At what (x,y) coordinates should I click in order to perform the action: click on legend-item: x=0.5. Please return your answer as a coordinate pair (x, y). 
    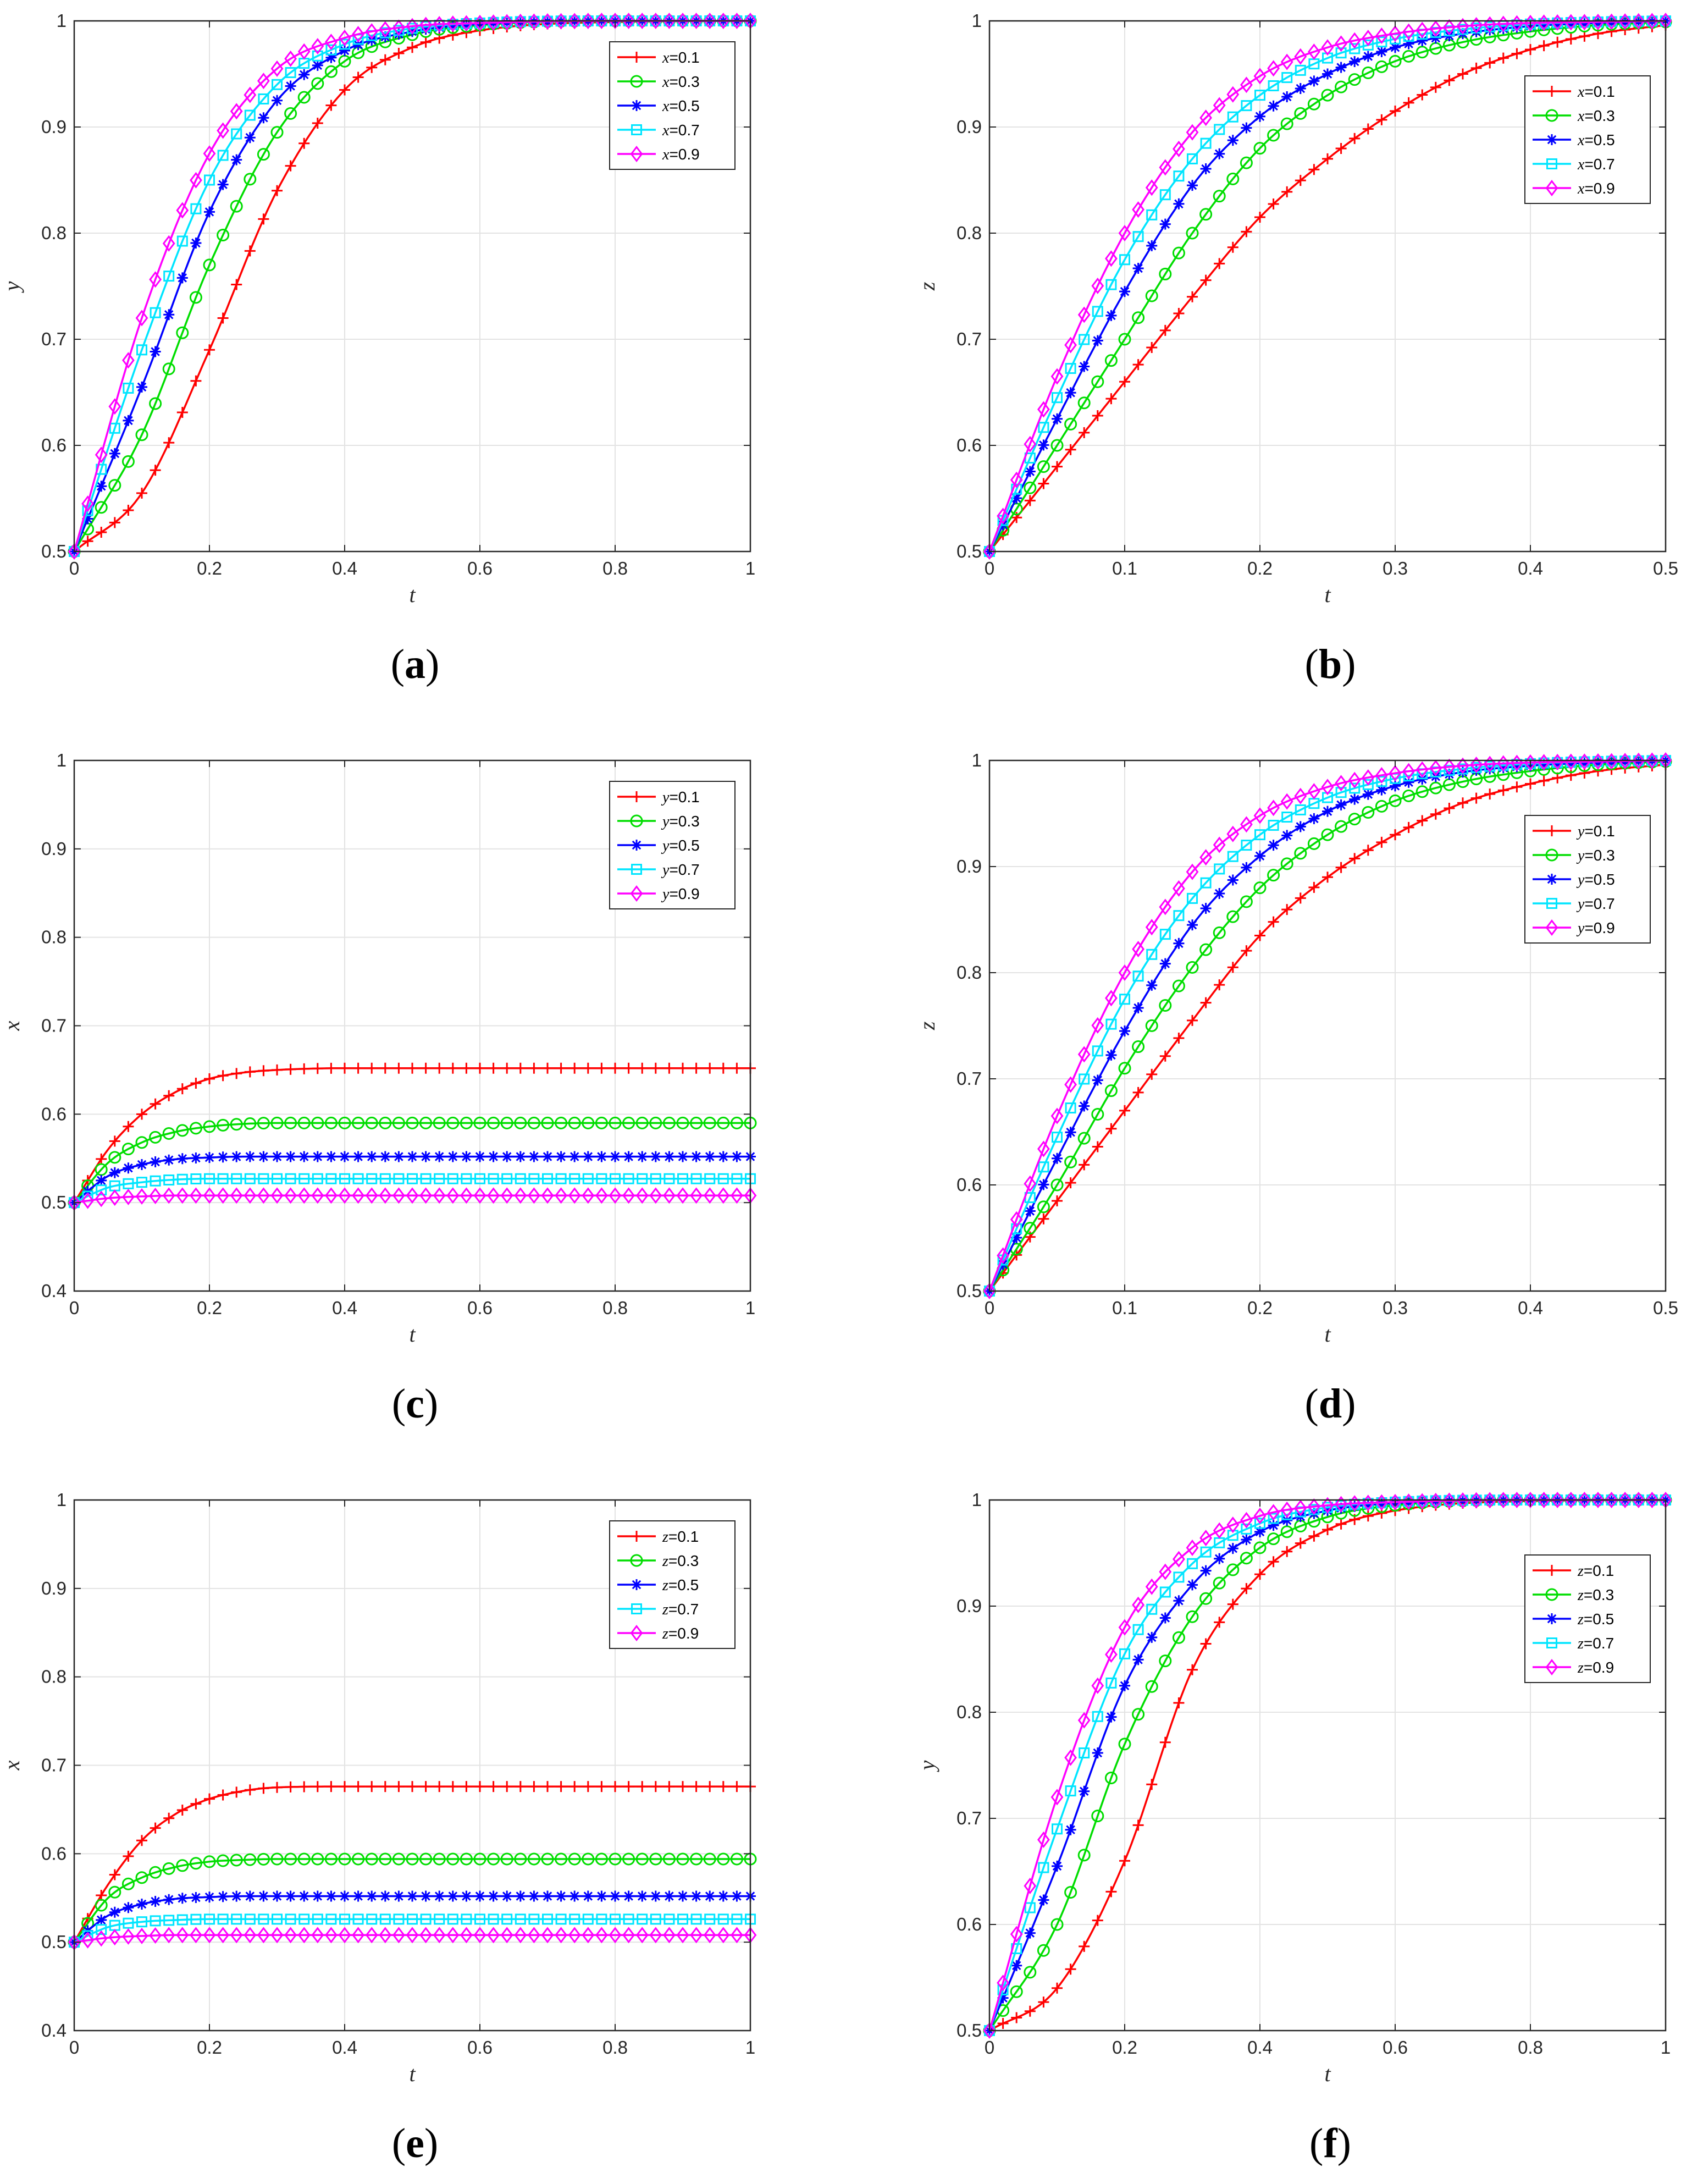
    Looking at the image, I should click on (658, 106).